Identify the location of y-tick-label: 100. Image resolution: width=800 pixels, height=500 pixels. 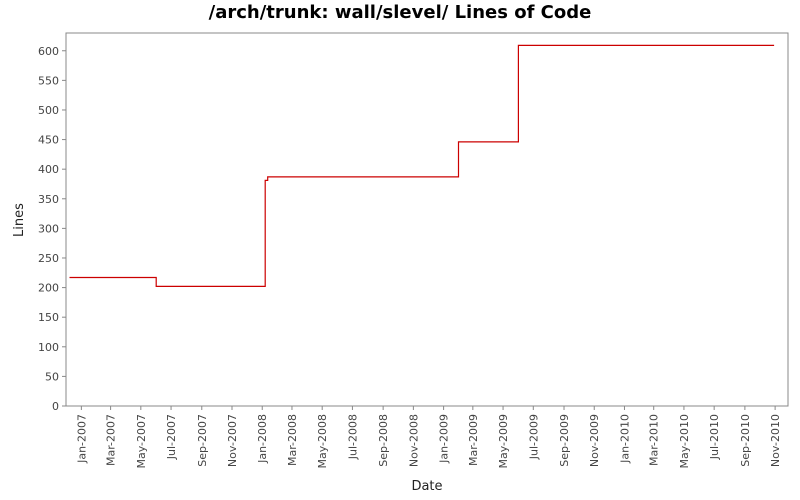
(48, 347).